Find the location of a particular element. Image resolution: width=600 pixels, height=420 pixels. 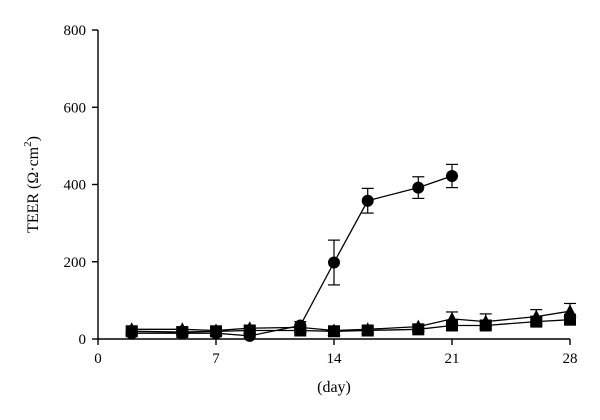

x-tick-label: 21 is located at coordinates (452, 359).